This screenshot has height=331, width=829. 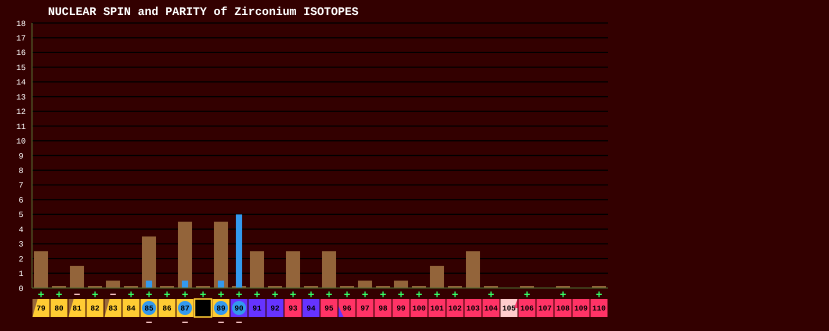 I want to click on y-tick-label: 14, so click(x=21, y=83).